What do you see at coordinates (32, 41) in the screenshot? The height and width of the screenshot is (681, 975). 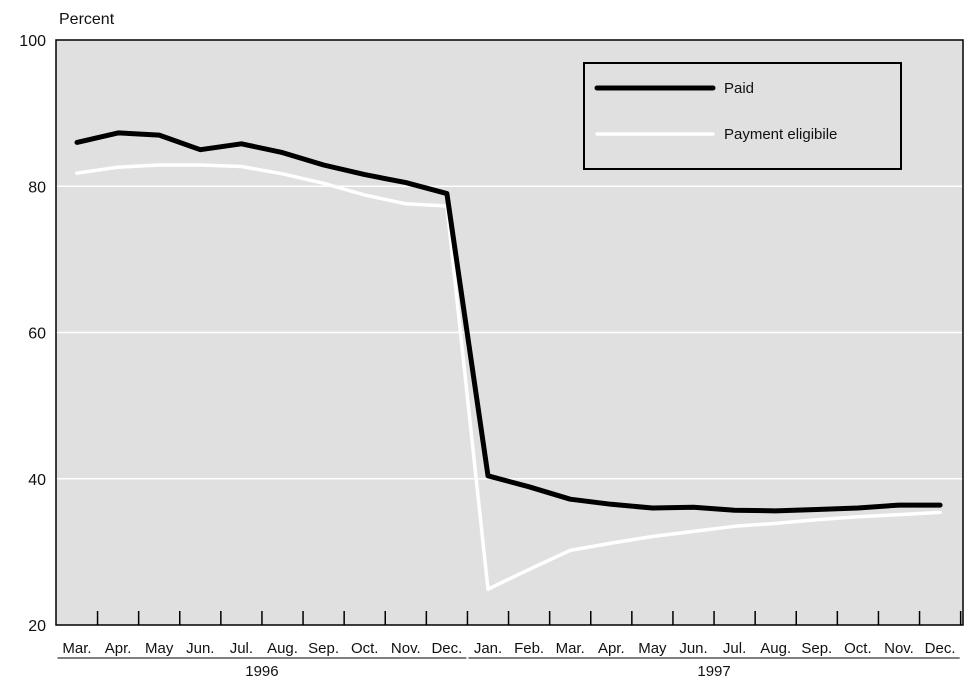 I see `y-tick-label-100: 100` at bounding box center [32, 41].